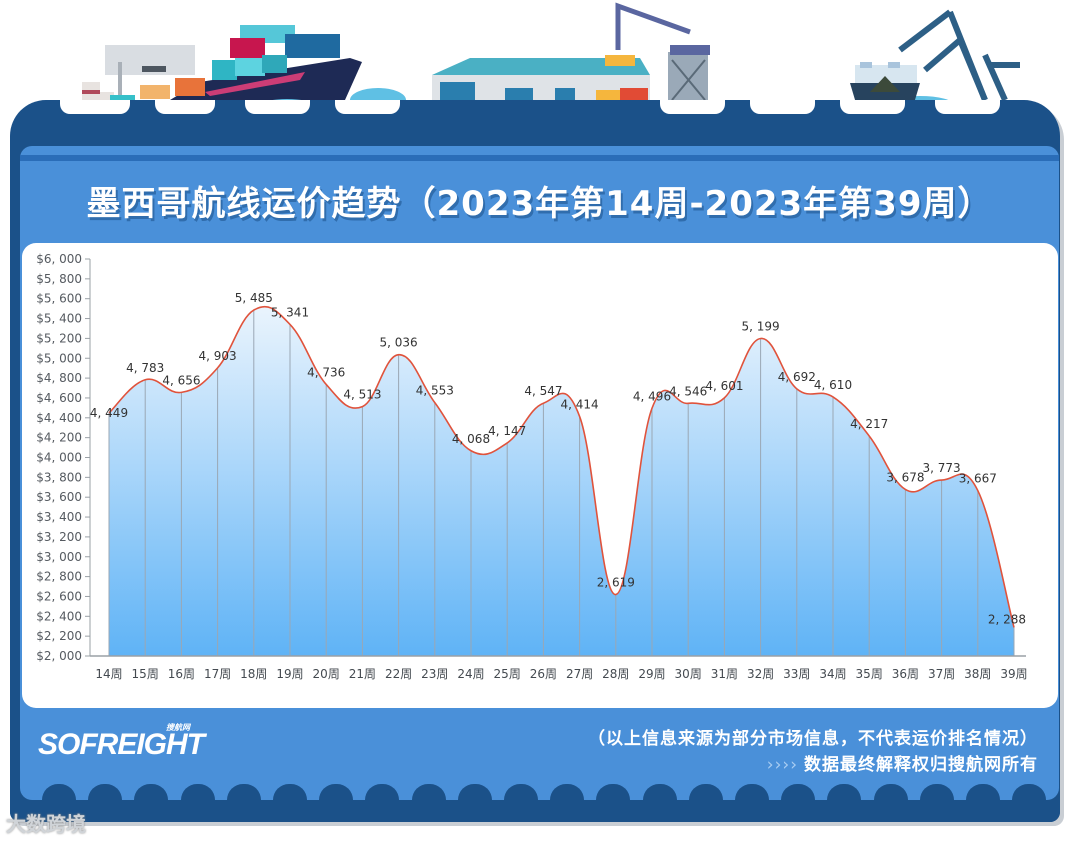 This screenshot has height=841, width=1080. I want to click on data-point-label: 4, 903, so click(218, 356).